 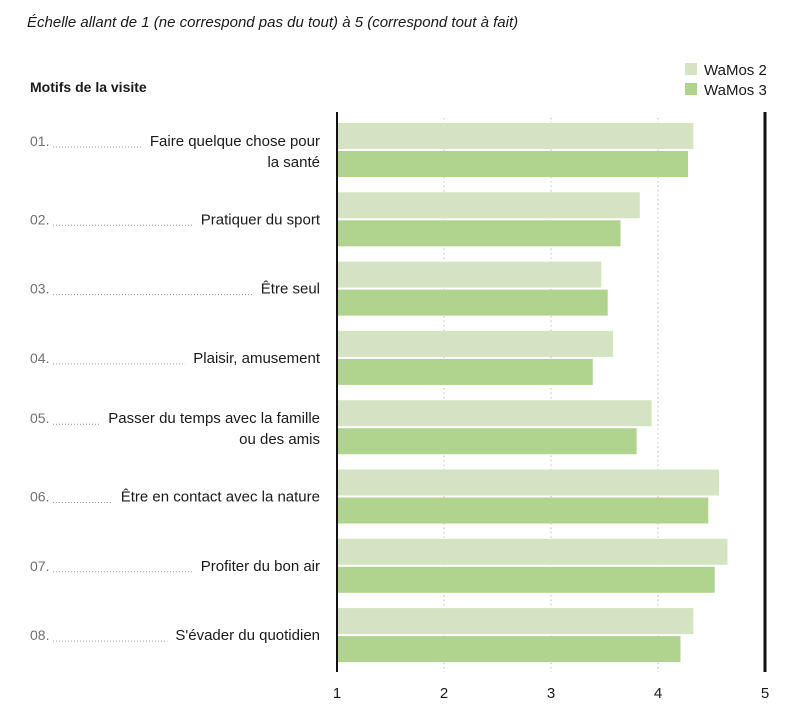 What do you see at coordinates (279, 439) in the screenshot?
I see `category-label: ou des amis` at bounding box center [279, 439].